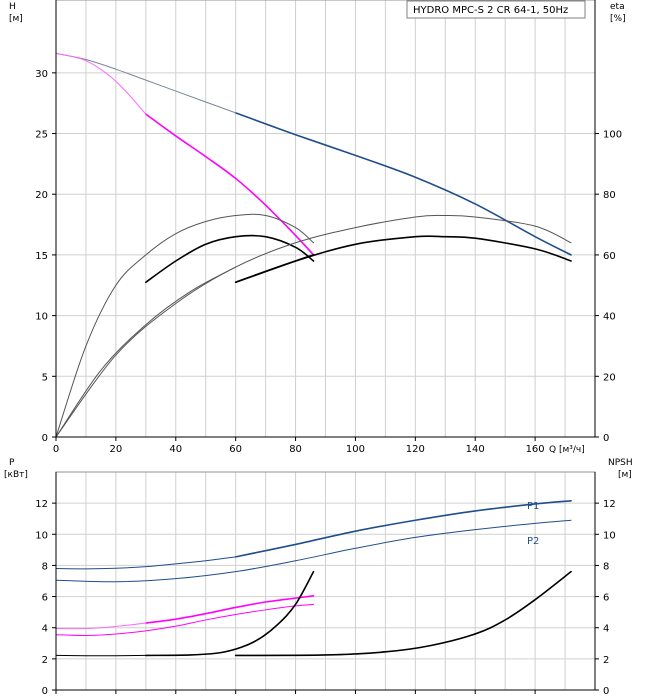 This screenshot has height=700, width=658. I want to click on bottom-series-line-p1, so click(403, 529).